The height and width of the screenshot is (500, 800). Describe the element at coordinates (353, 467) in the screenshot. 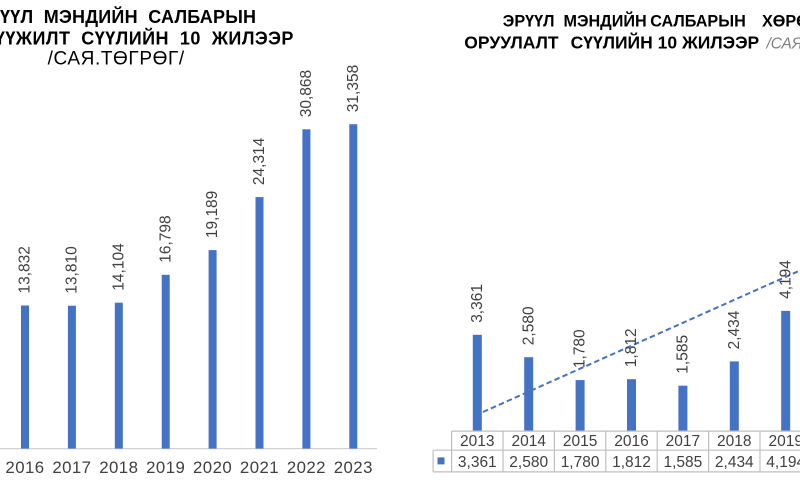

I see `svg-text: 2023` at that location.